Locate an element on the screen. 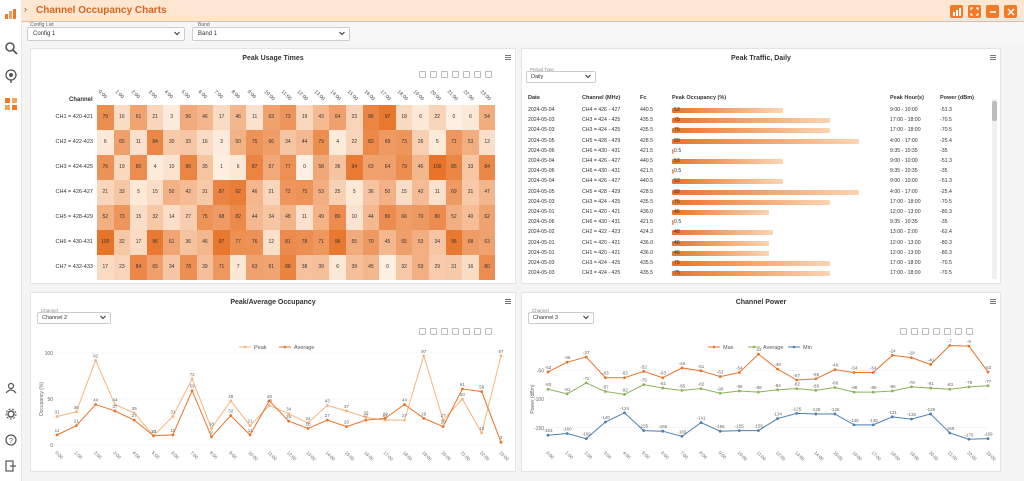 The height and width of the screenshot is (481, 1024). heatmap-cell: 55 is located at coordinates (354, 242).